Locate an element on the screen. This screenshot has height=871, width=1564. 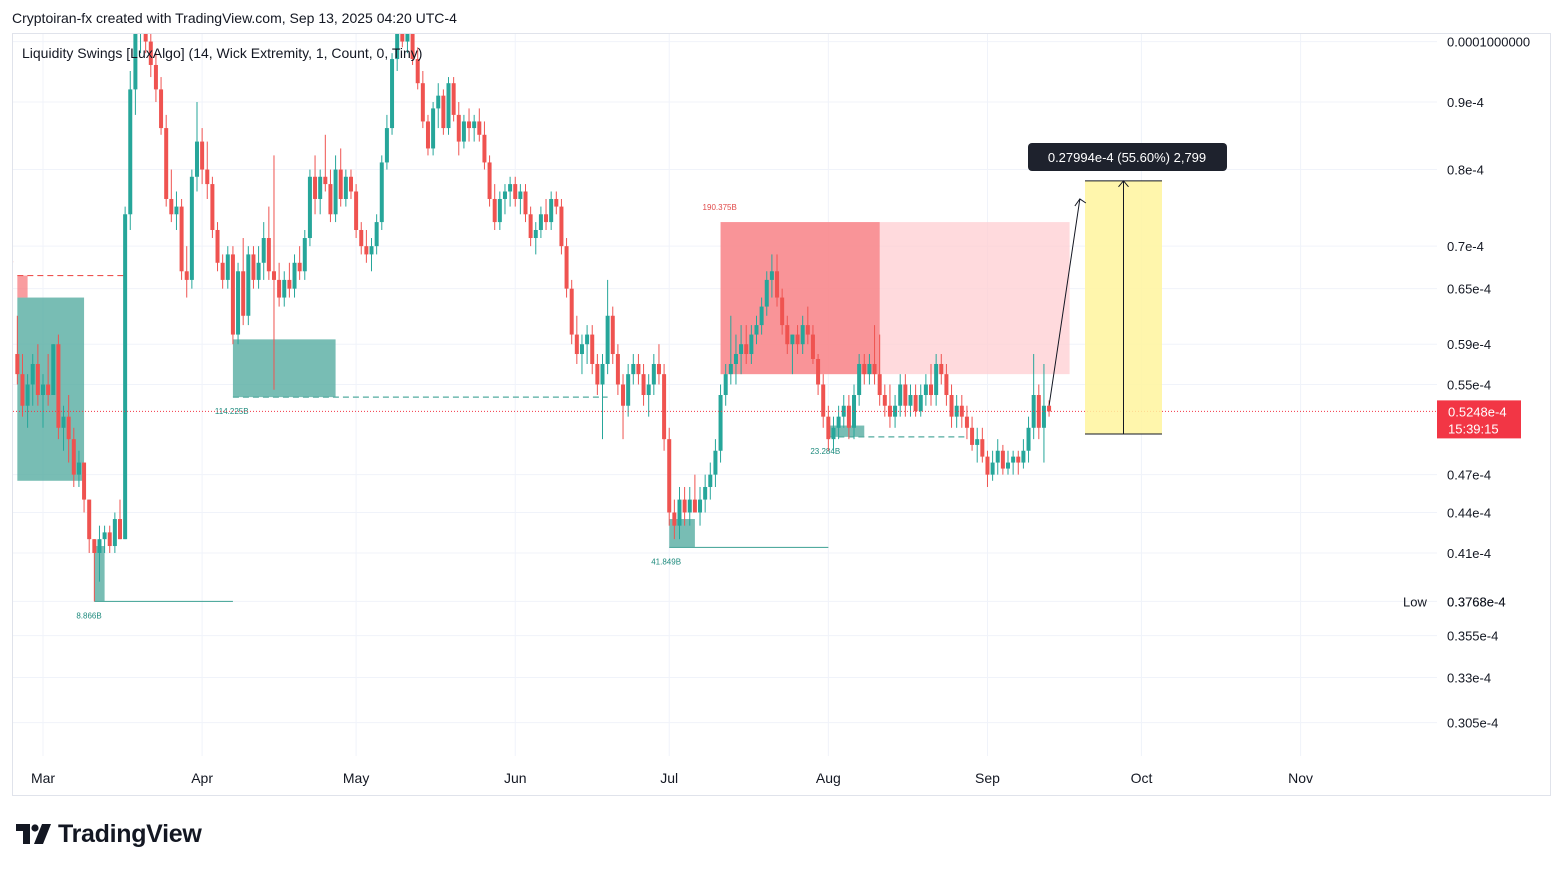
tradingview-wordmark: TradingView is located at coordinates (130, 833).